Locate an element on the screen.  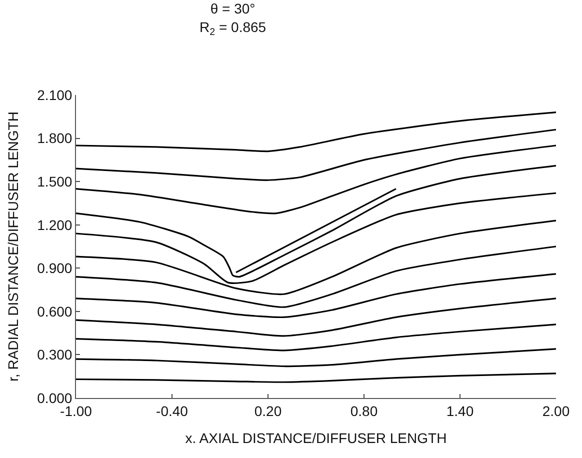
x-tick-label: 0.80 is located at coordinates (364, 410).